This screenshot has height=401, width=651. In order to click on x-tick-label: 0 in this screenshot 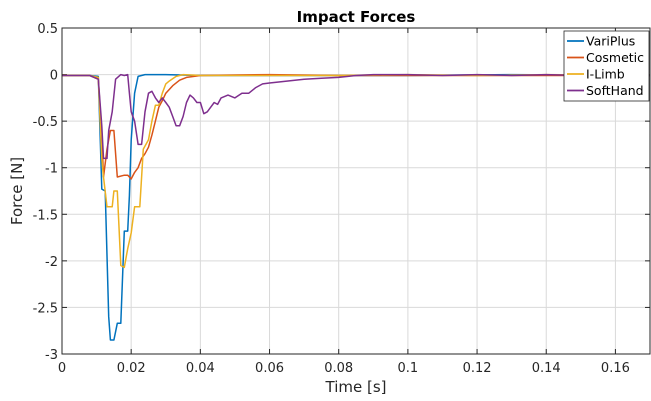, I will do `click(62, 368)`.